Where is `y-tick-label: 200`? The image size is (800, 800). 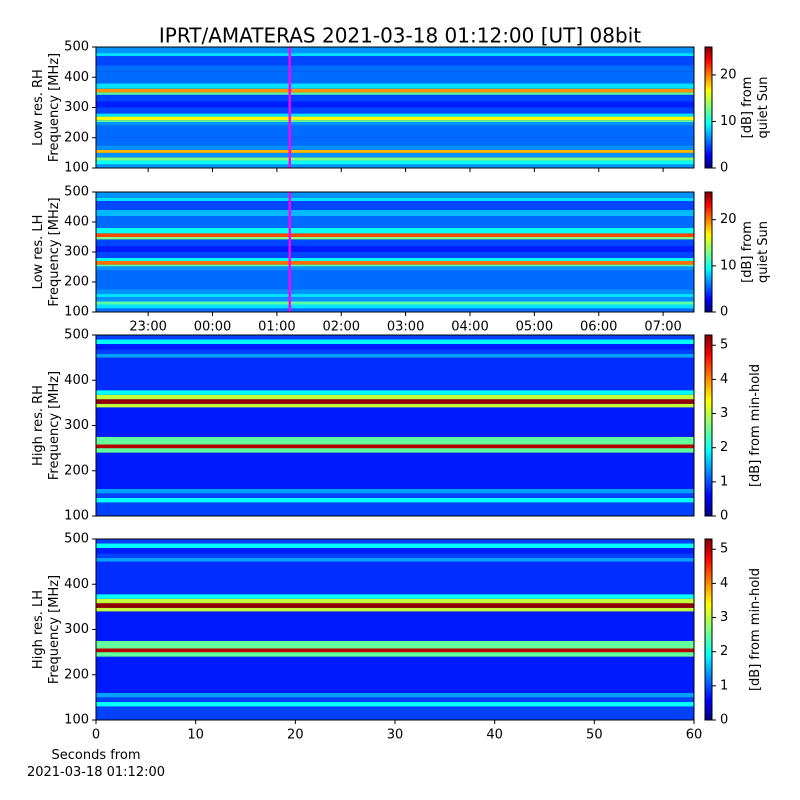
y-tick-label: 200 is located at coordinates (76, 137).